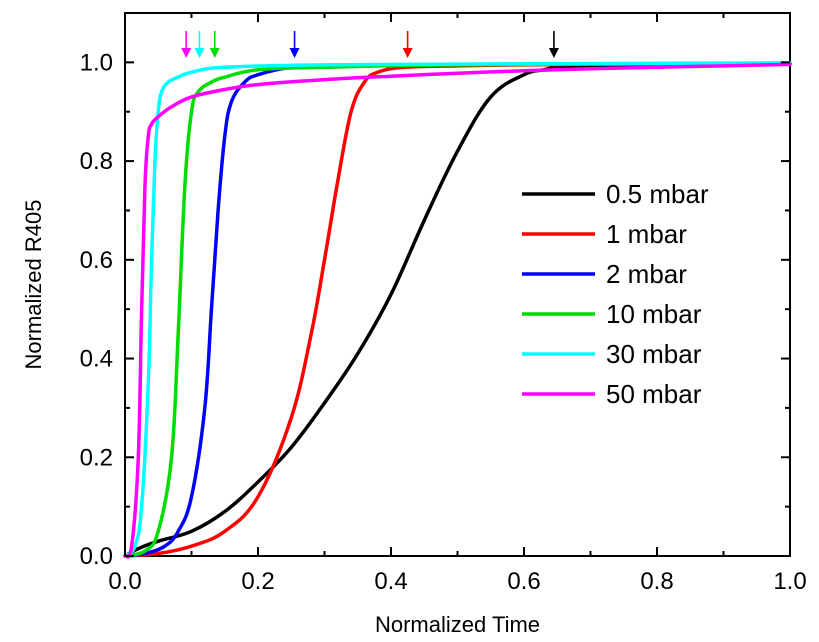  What do you see at coordinates (96, 457) in the screenshot?
I see `y-tick-label: 0.2` at bounding box center [96, 457].